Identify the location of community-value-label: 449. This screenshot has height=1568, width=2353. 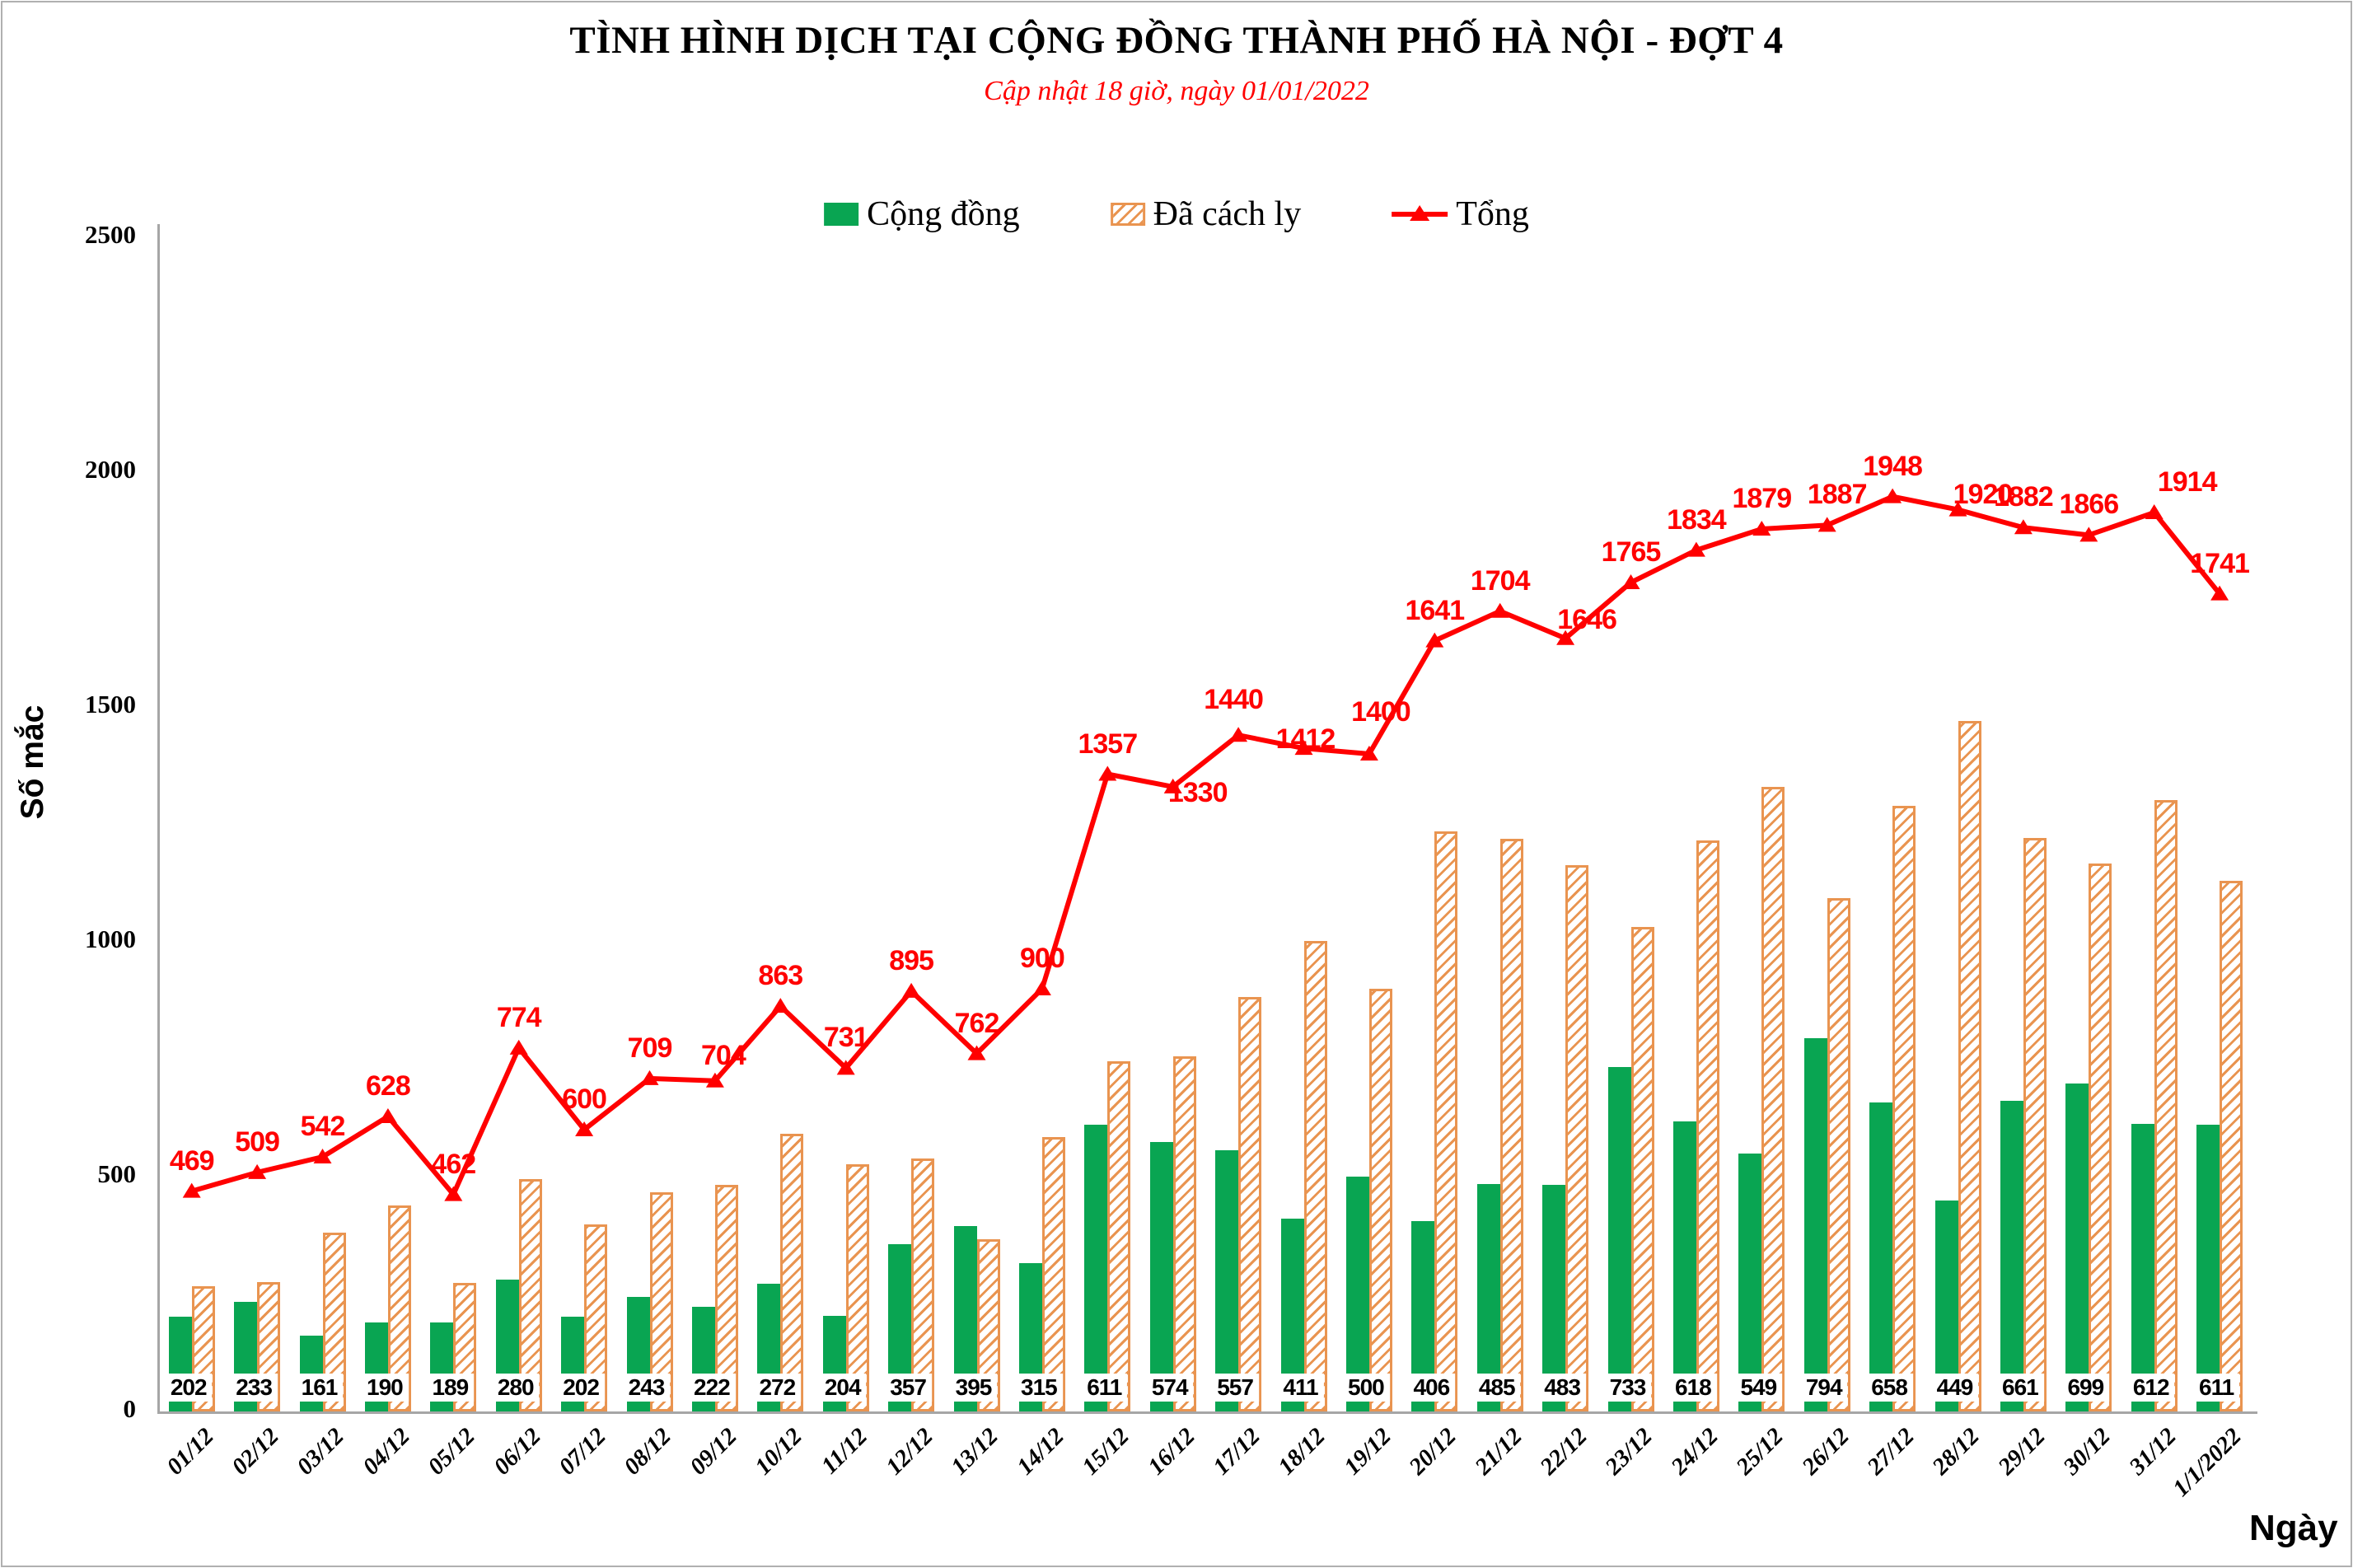
(1954, 1388).